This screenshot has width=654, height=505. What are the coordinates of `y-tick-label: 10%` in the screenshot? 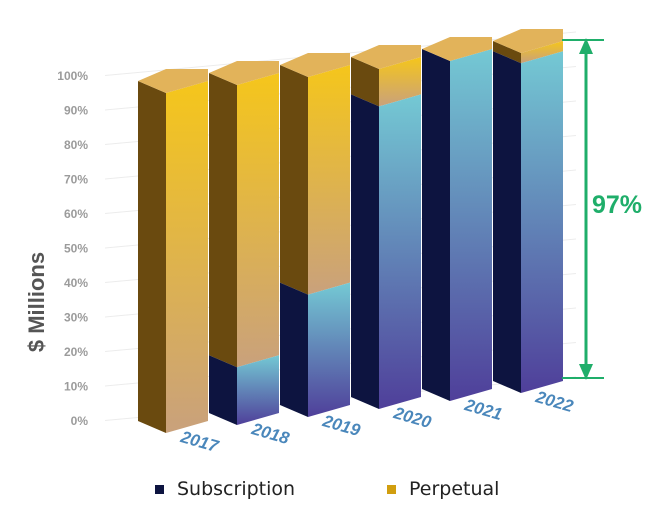 It's located at (76, 387).